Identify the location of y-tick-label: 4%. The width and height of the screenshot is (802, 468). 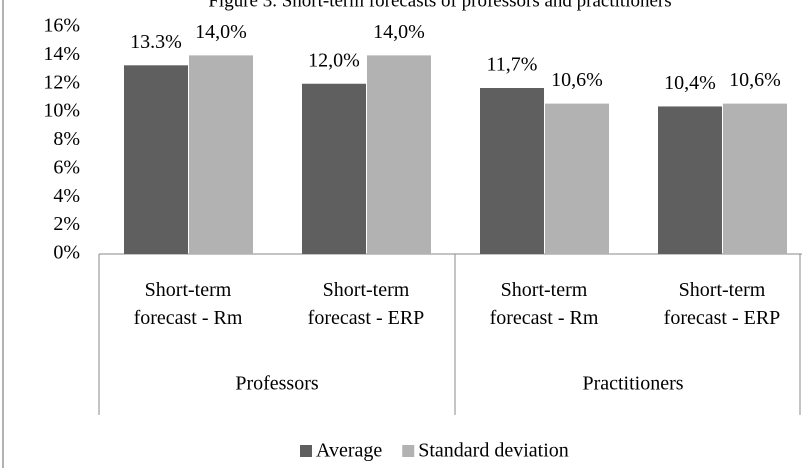
(66, 196).